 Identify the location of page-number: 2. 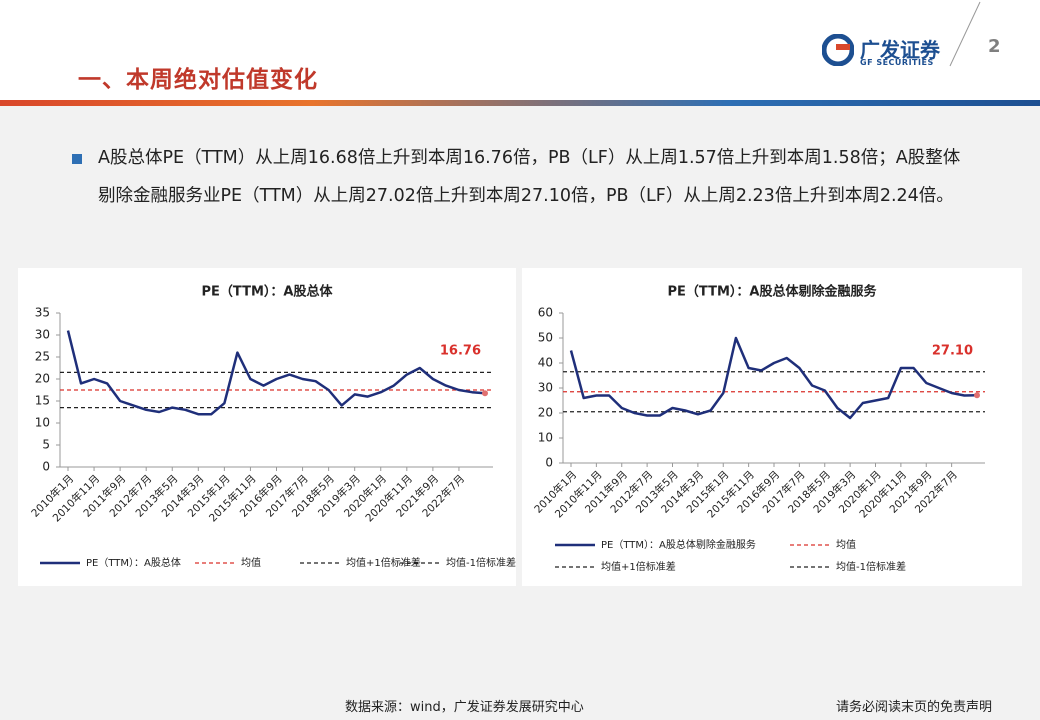
(994, 46).